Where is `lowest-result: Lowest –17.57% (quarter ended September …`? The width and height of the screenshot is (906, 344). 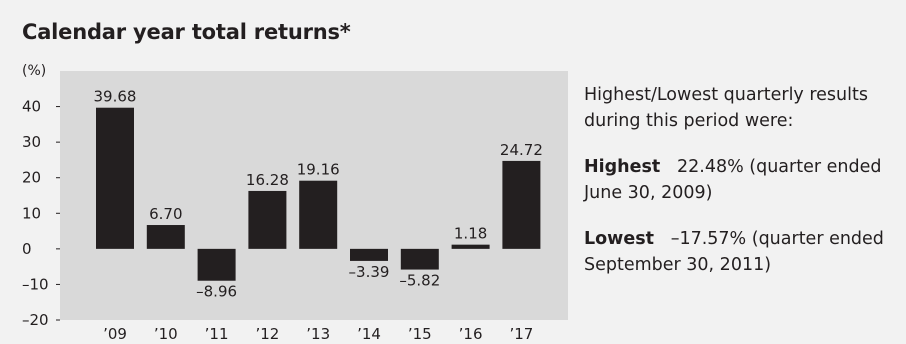
lowest-result: Lowest –17.57% (quarter ended September … is located at coordinates (742, 252).